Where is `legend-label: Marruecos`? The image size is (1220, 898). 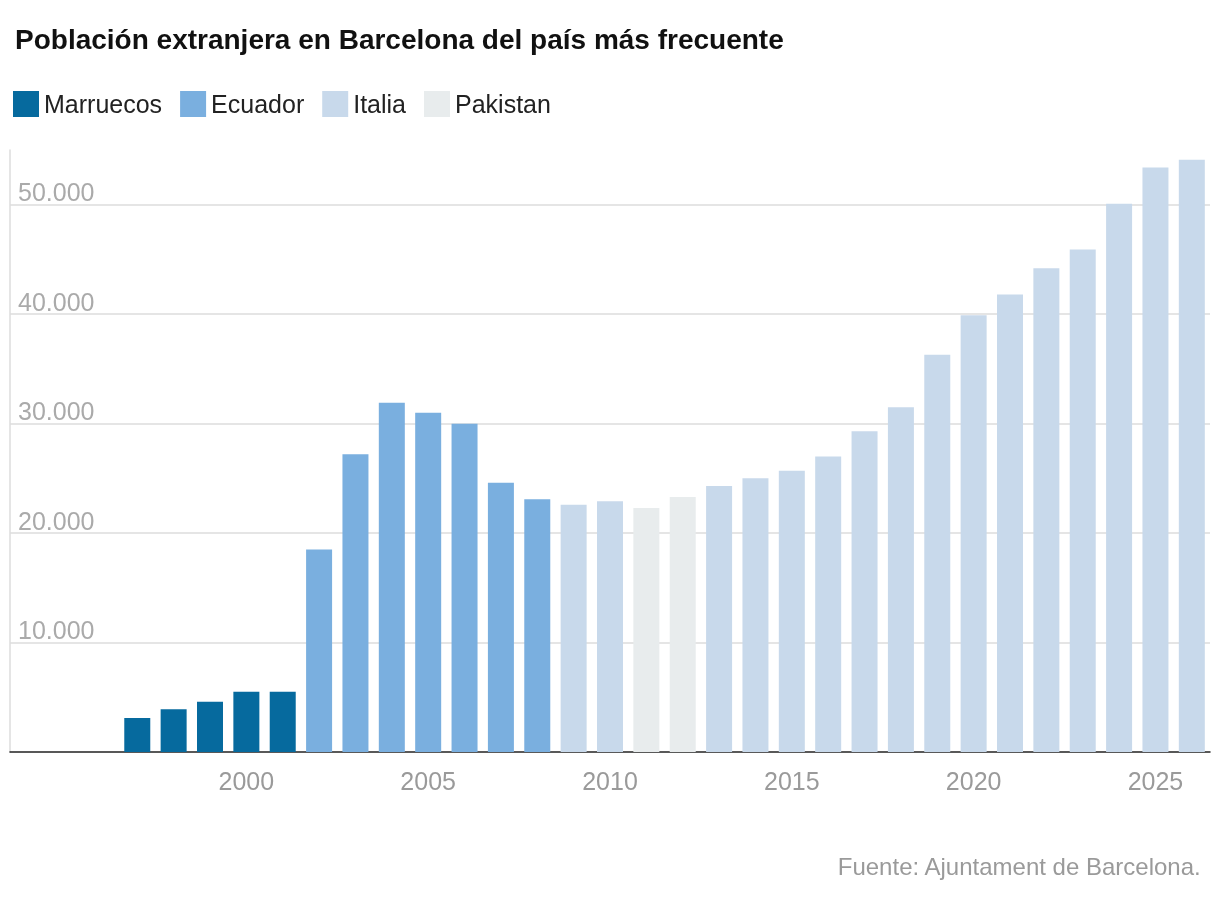
legend-label: Marruecos is located at coordinates (103, 104).